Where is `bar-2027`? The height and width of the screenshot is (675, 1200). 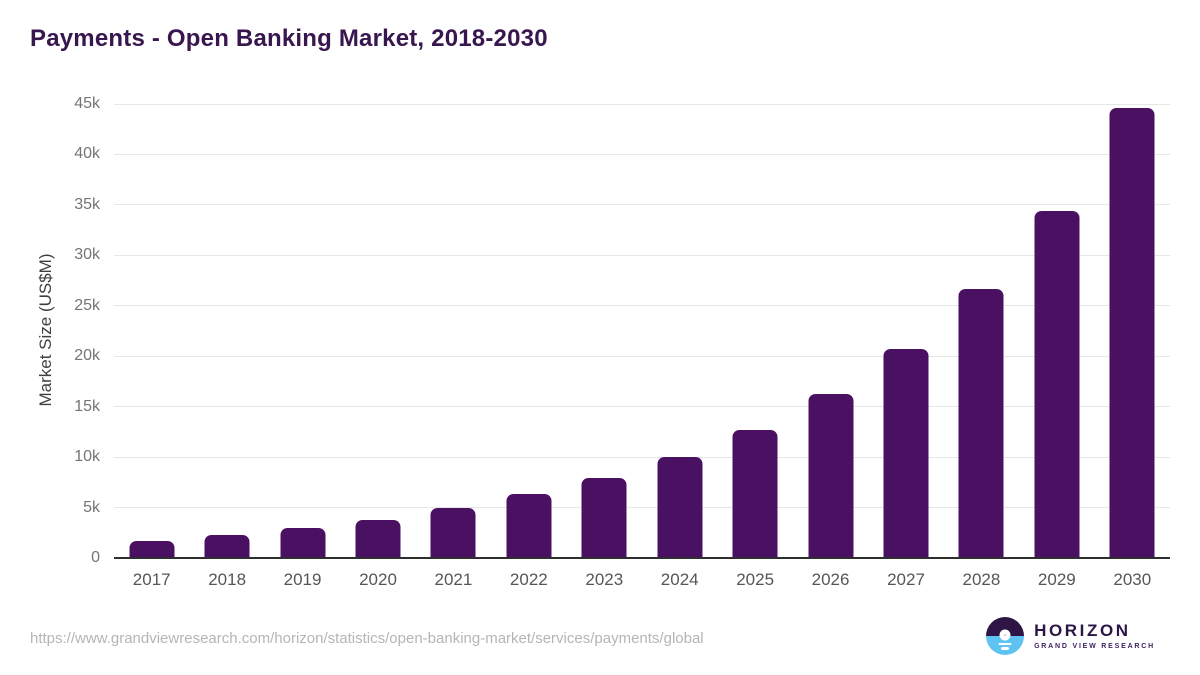 bar-2027 is located at coordinates (906, 453).